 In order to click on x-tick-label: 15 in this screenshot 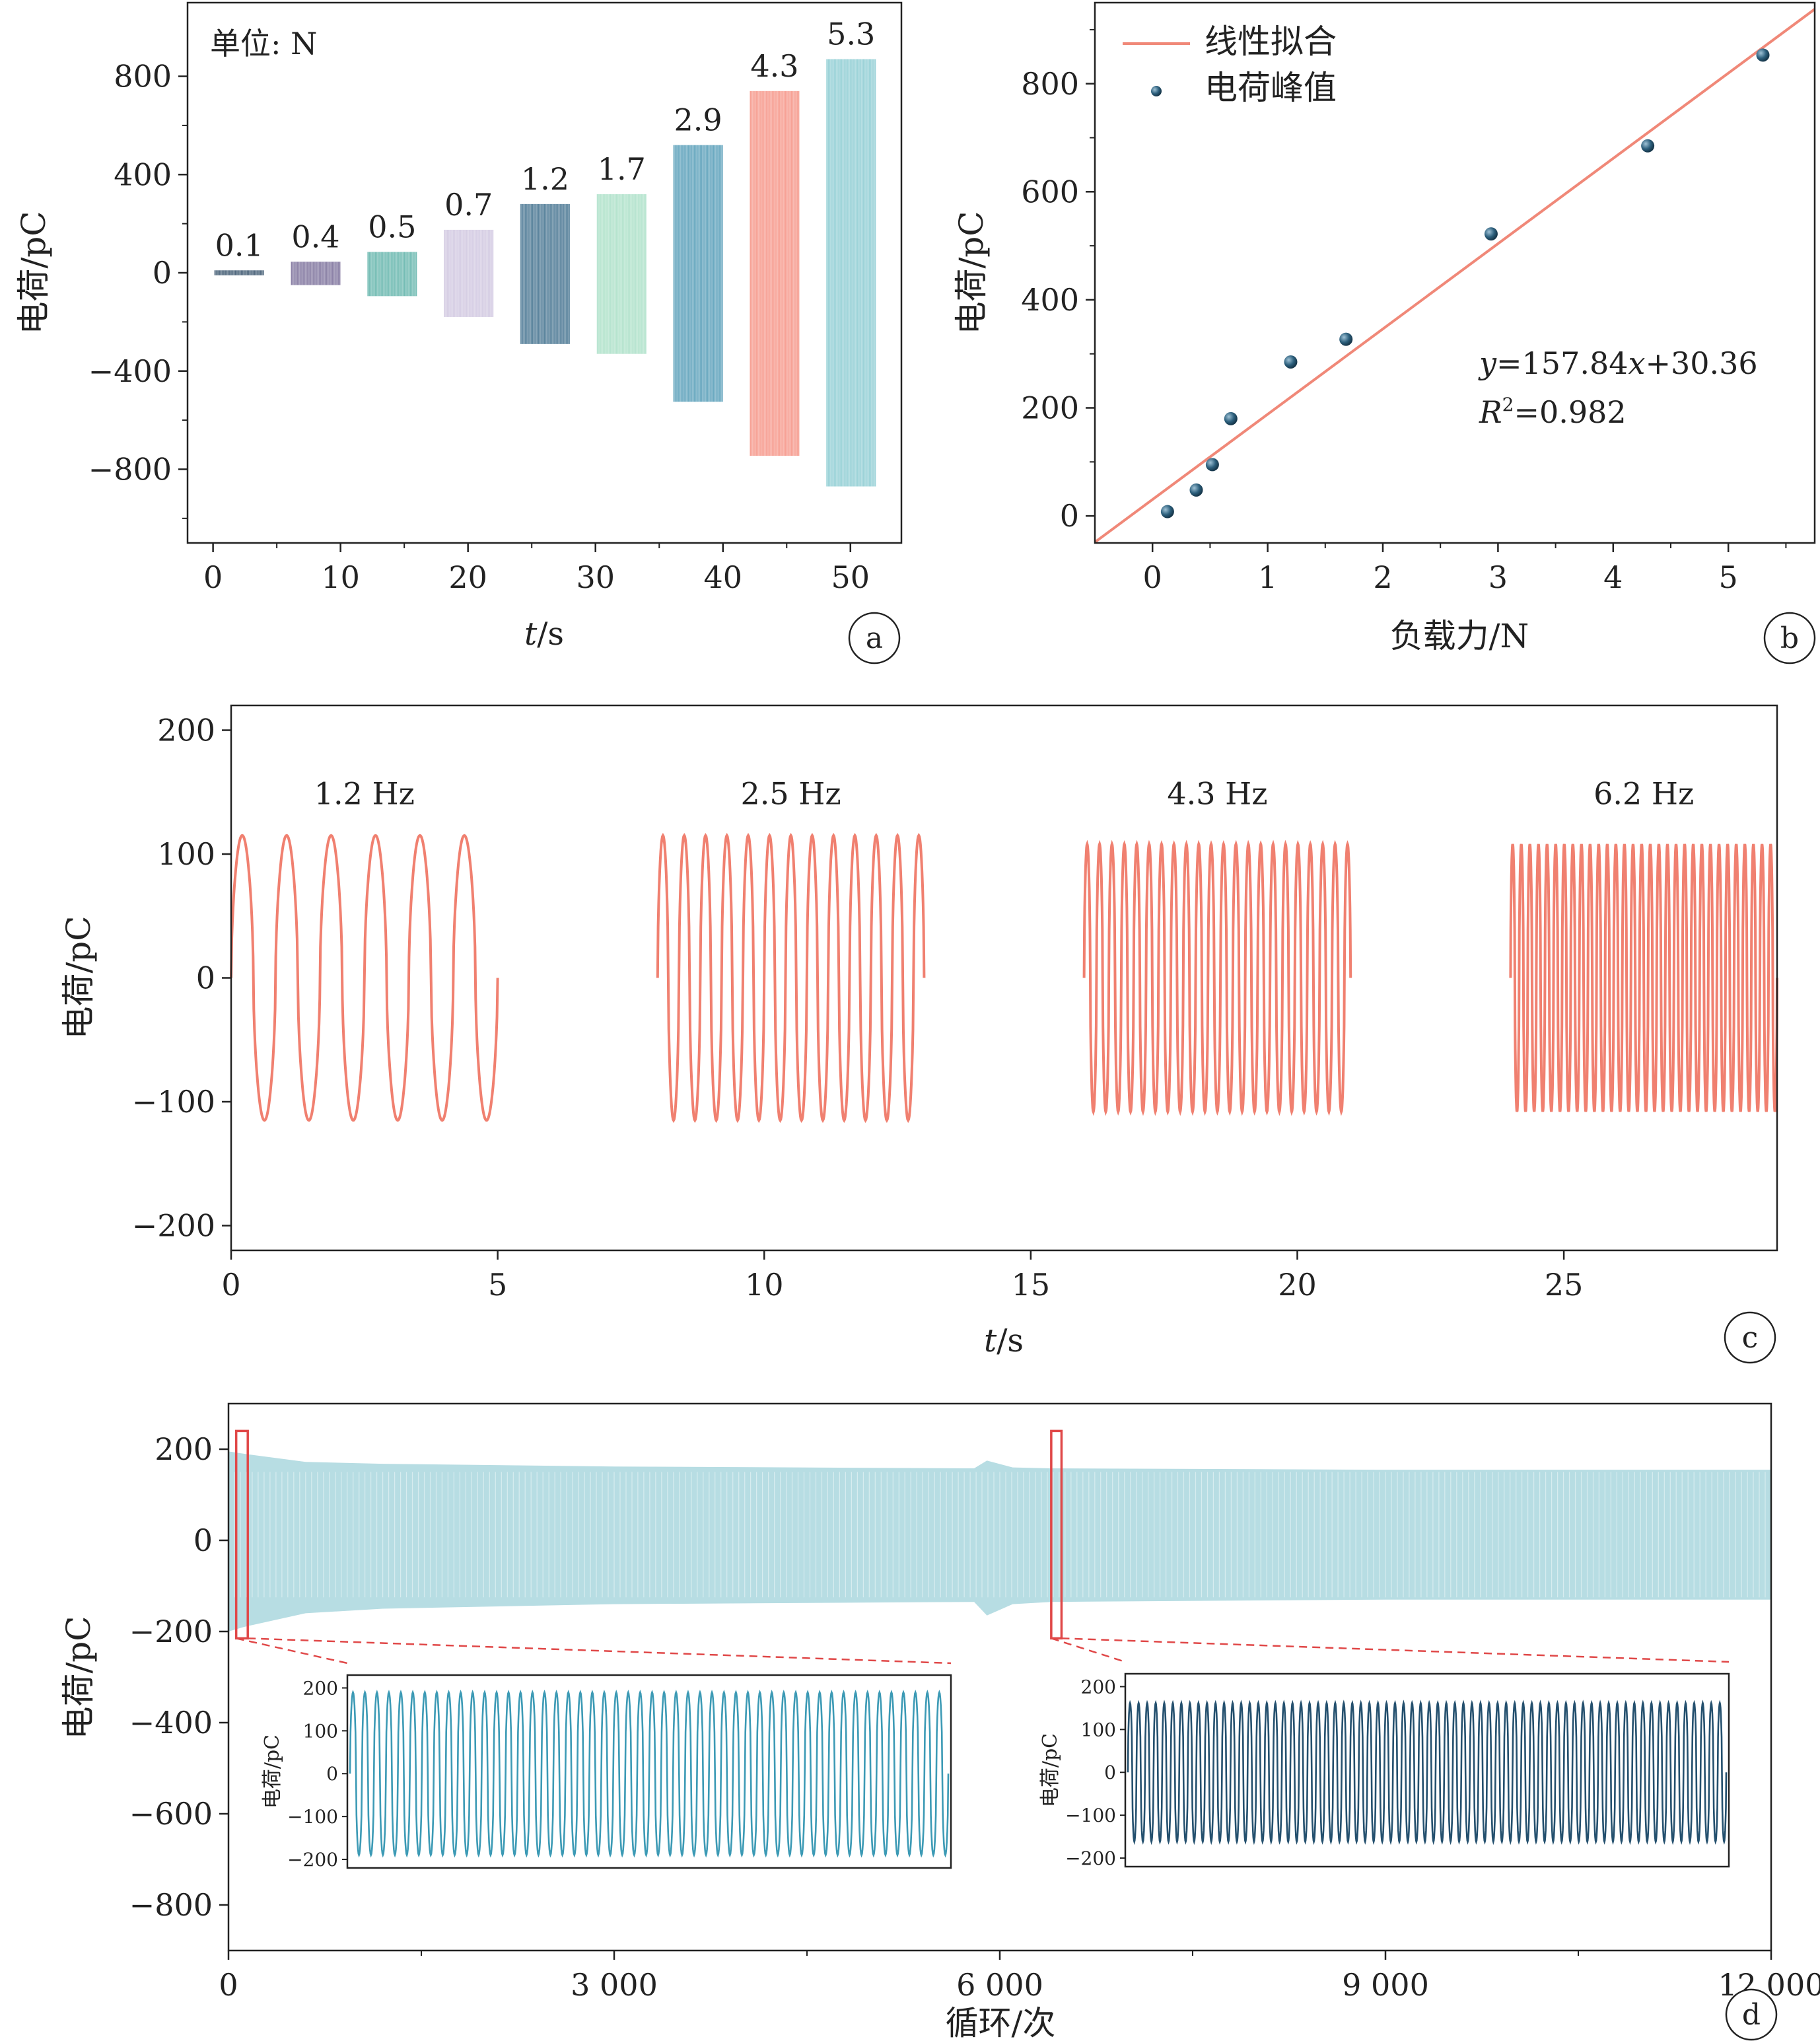, I will do `click(1031, 1285)`.